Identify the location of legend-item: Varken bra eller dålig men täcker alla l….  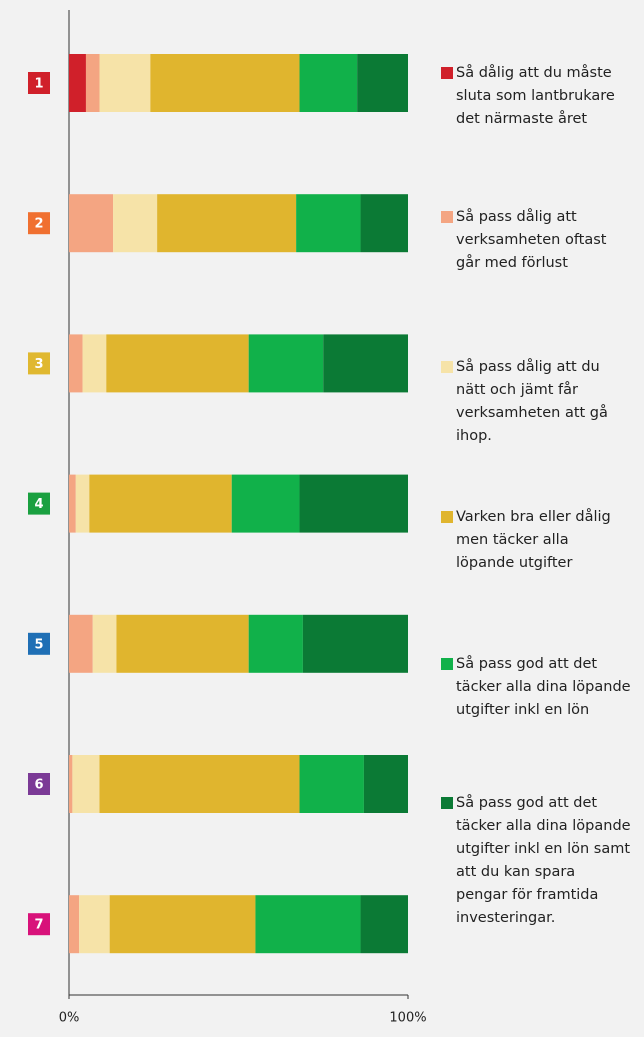
(536, 540).